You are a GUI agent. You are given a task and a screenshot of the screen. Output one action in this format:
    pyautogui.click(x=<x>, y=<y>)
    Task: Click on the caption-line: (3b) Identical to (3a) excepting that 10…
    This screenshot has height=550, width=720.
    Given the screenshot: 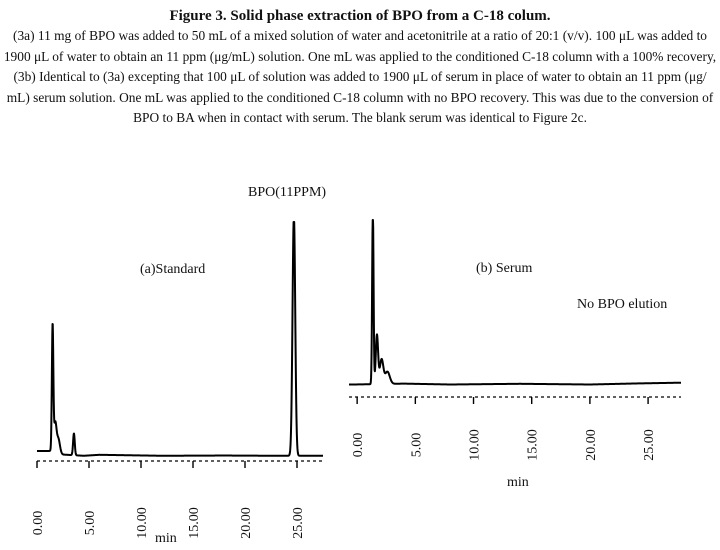 What is the action you would take?
    pyautogui.click(x=360, y=77)
    